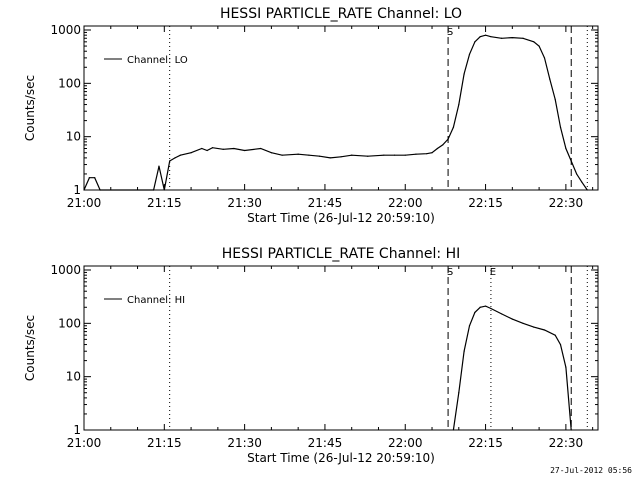 This screenshot has width=640, height=484. I want to click on y-tick-label: 100, so click(69, 83).